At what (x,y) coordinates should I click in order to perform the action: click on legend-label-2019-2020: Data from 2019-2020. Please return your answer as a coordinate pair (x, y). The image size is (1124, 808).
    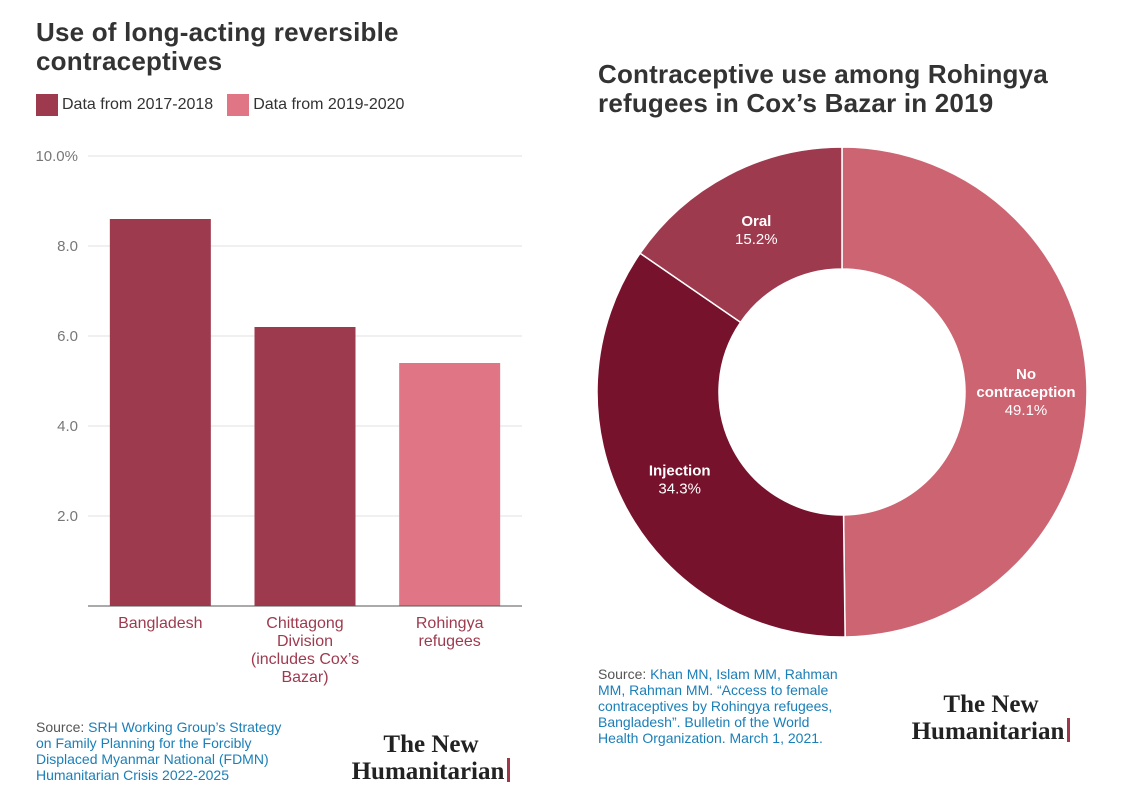
    Looking at the image, I should click on (329, 104).